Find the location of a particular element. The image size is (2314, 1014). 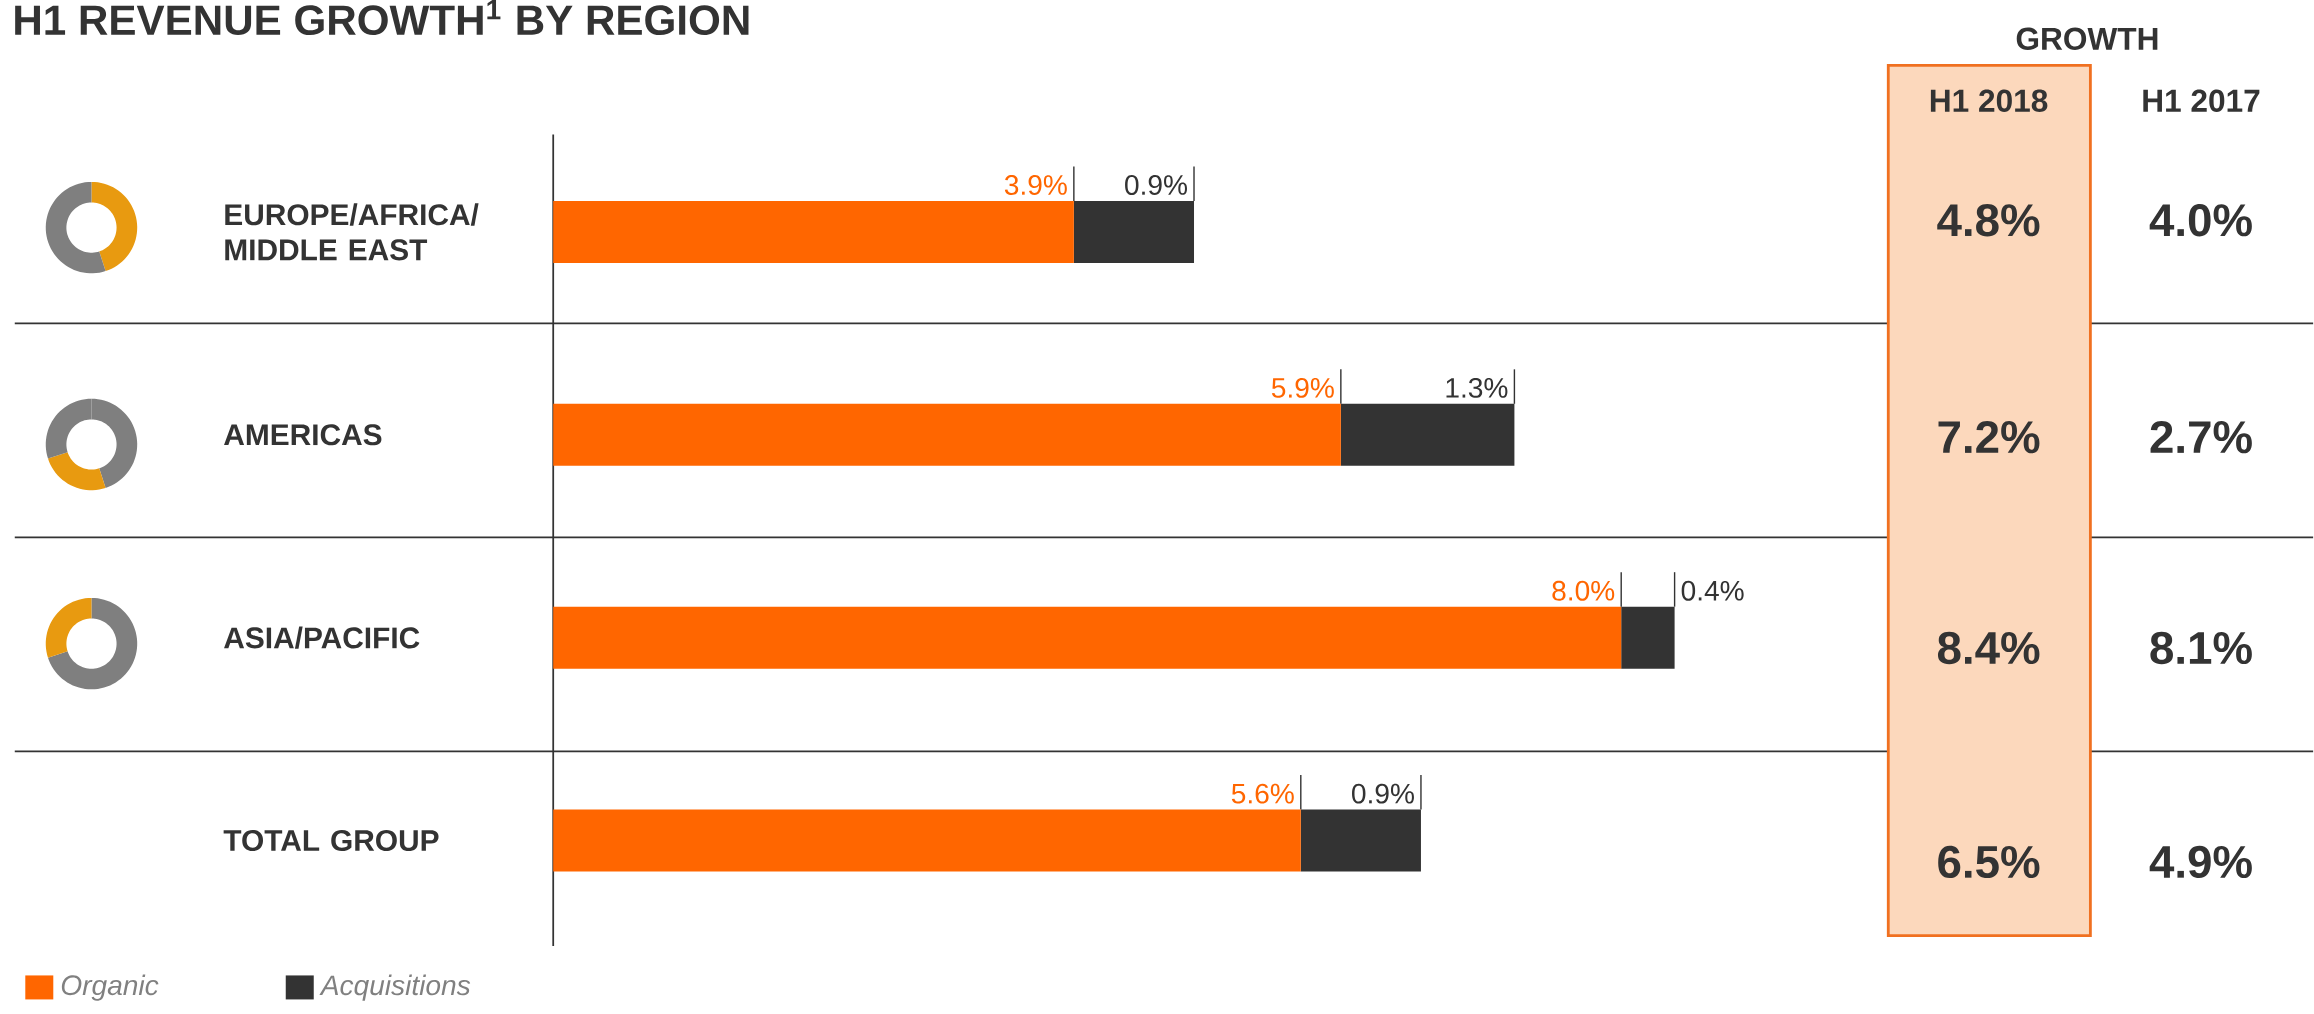

y-tick-label: EUROPE/AFRICA/ MIDDLE EAST is located at coordinates (352, 232).